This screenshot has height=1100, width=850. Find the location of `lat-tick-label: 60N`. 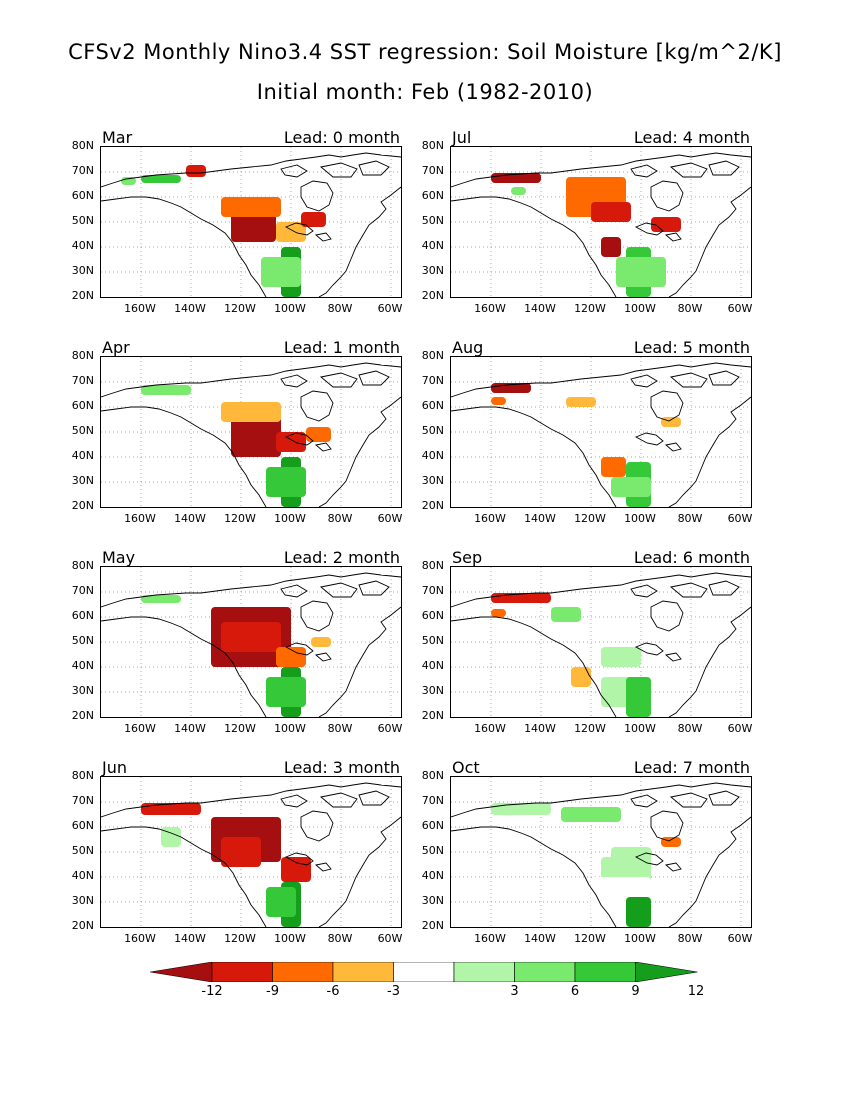

lat-tick-label: 60N is located at coordinates (82, 405).